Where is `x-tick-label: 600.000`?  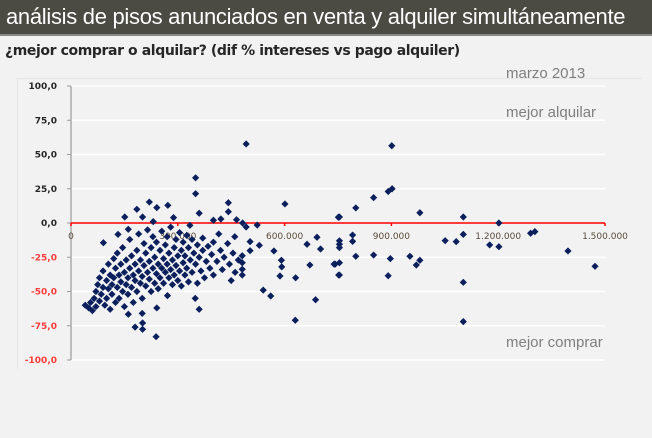 x-tick-label: 600.000 is located at coordinates (284, 237).